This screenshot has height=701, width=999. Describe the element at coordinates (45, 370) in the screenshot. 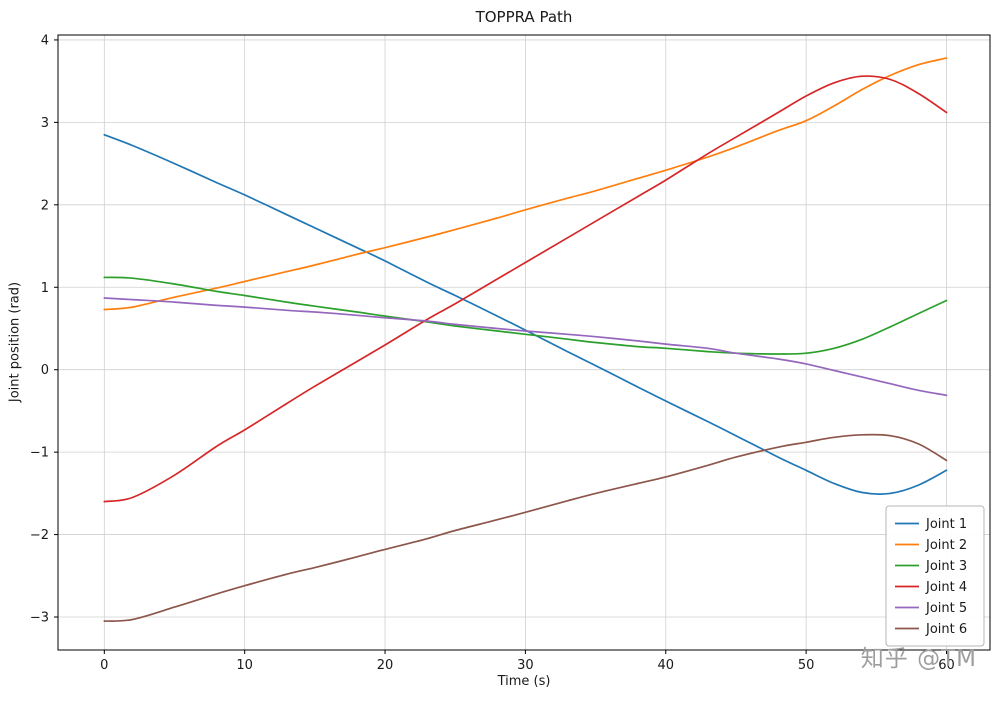

I see `y-tick-label: 0` at that location.